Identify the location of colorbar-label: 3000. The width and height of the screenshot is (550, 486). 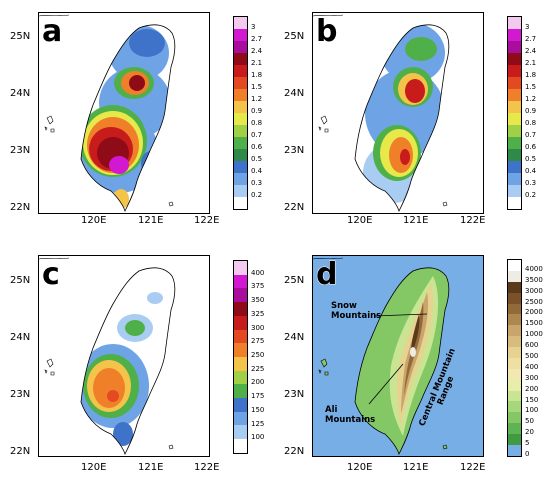
(534, 290).